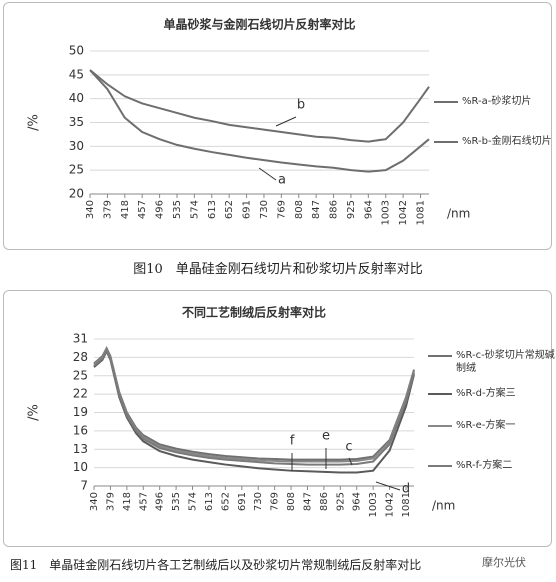  I want to click on legend-label: %R-c-砂浆切片常规碱制绒, so click(505, 362).